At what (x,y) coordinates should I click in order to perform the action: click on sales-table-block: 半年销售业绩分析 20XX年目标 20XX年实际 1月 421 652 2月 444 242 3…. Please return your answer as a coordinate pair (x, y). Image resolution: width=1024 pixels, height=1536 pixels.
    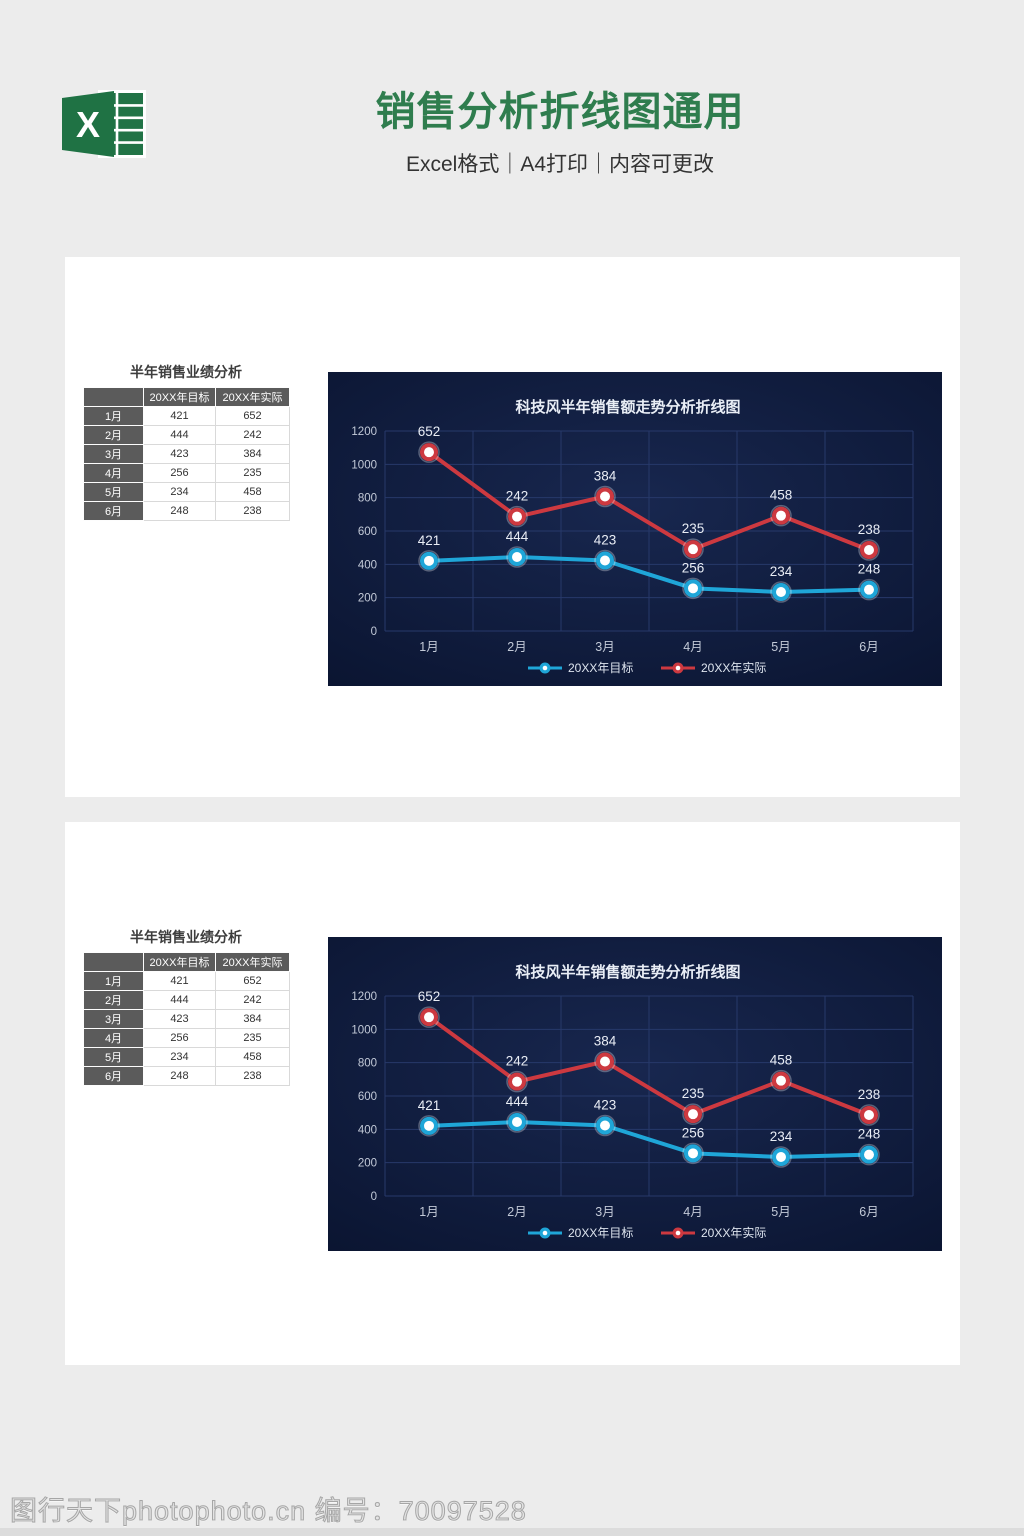
    Looking at the image, I should click on (186, 1007).